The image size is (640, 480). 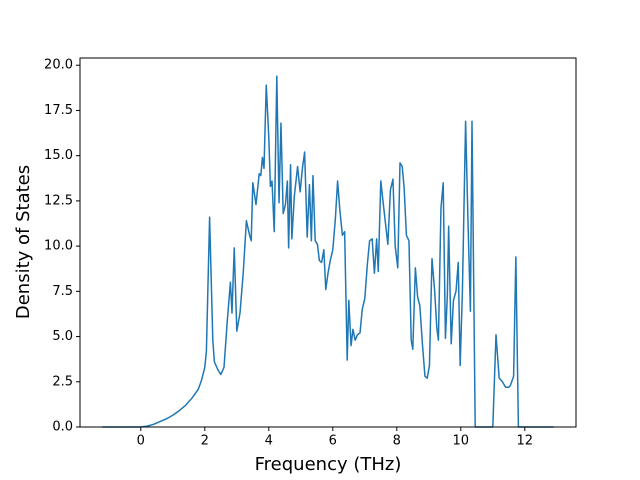 What do you see at coordinates (58, 200) in the screenshot?
I see `y-tick-label: 12.5` at bounding box center [58, 200].